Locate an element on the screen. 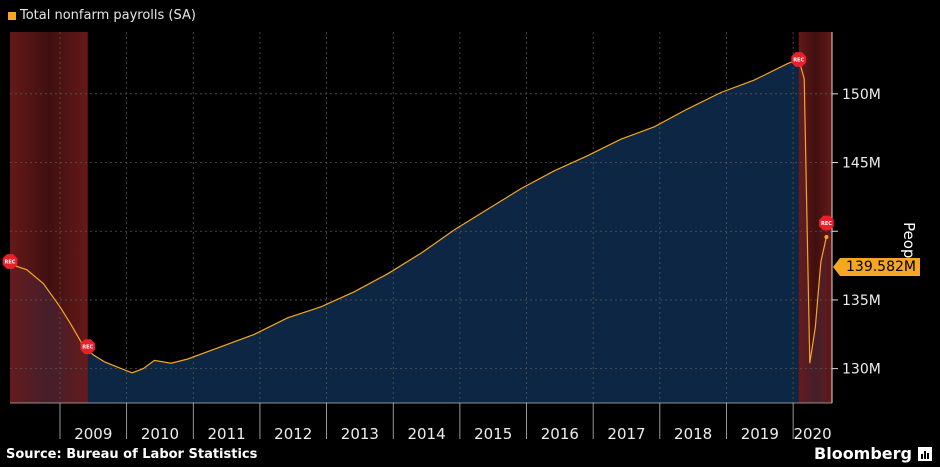 Image resolution: width=940 pixels, height=467 pixels. y-tick-label: 145M is located at coordinates (861, 164).